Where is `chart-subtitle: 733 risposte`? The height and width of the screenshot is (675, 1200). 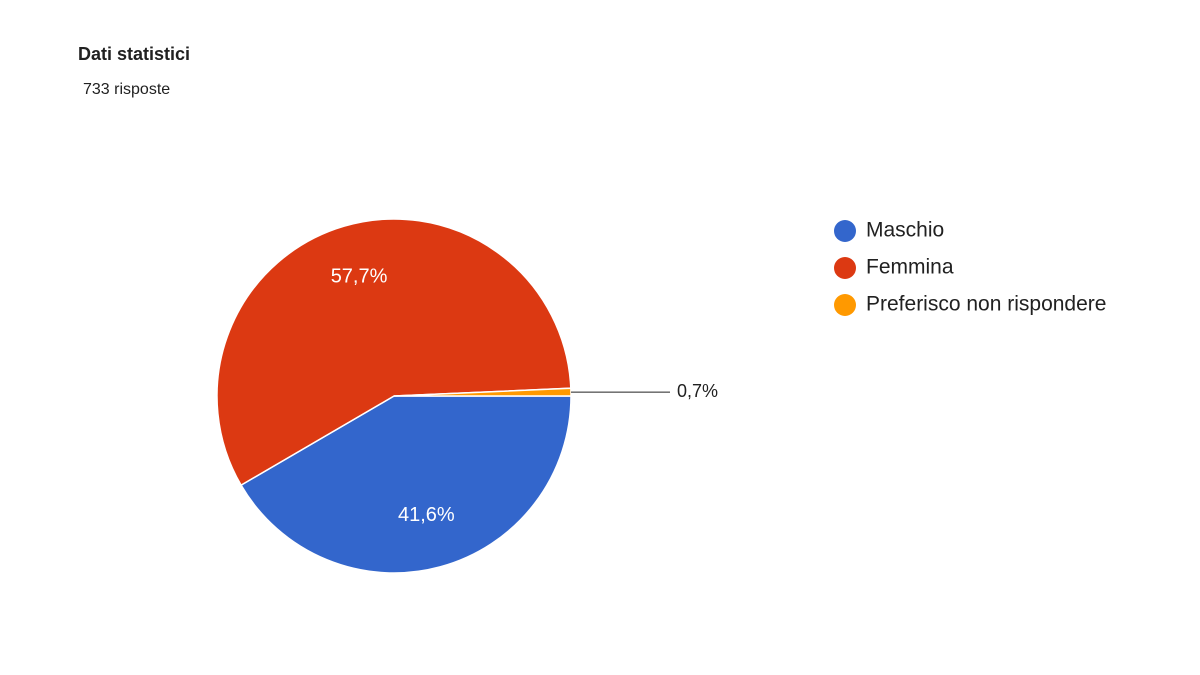
chart-subtitle: 733 risposte is located at coordinates (126, 89).